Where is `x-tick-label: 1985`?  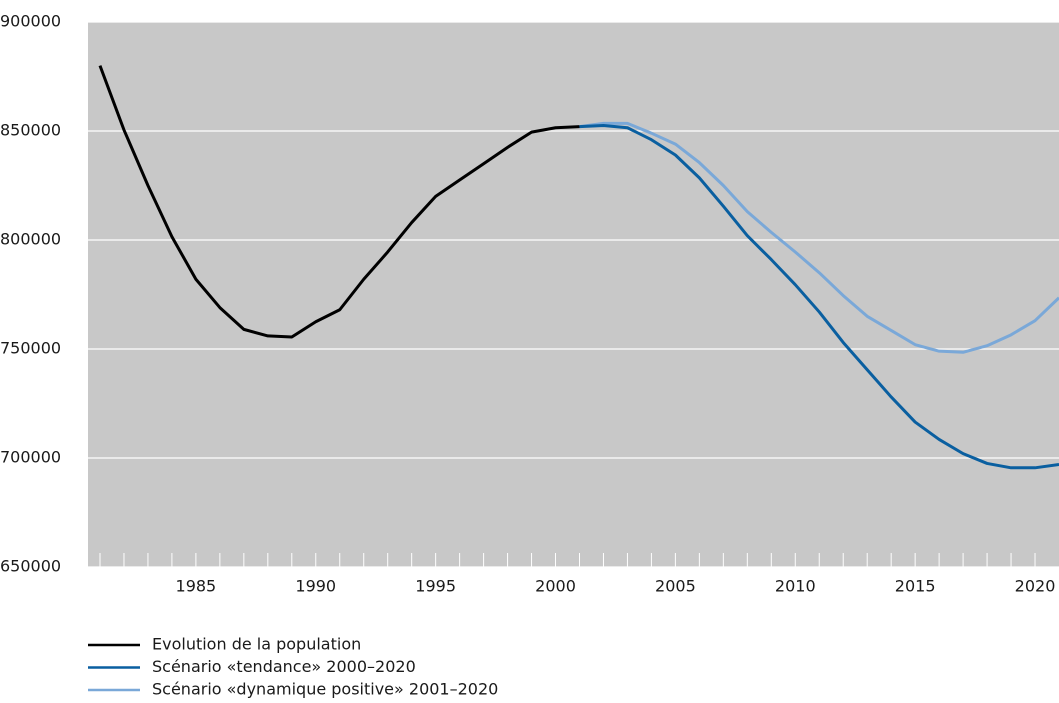 x-tick-label: 1985 is located at coordinates (196, 586).